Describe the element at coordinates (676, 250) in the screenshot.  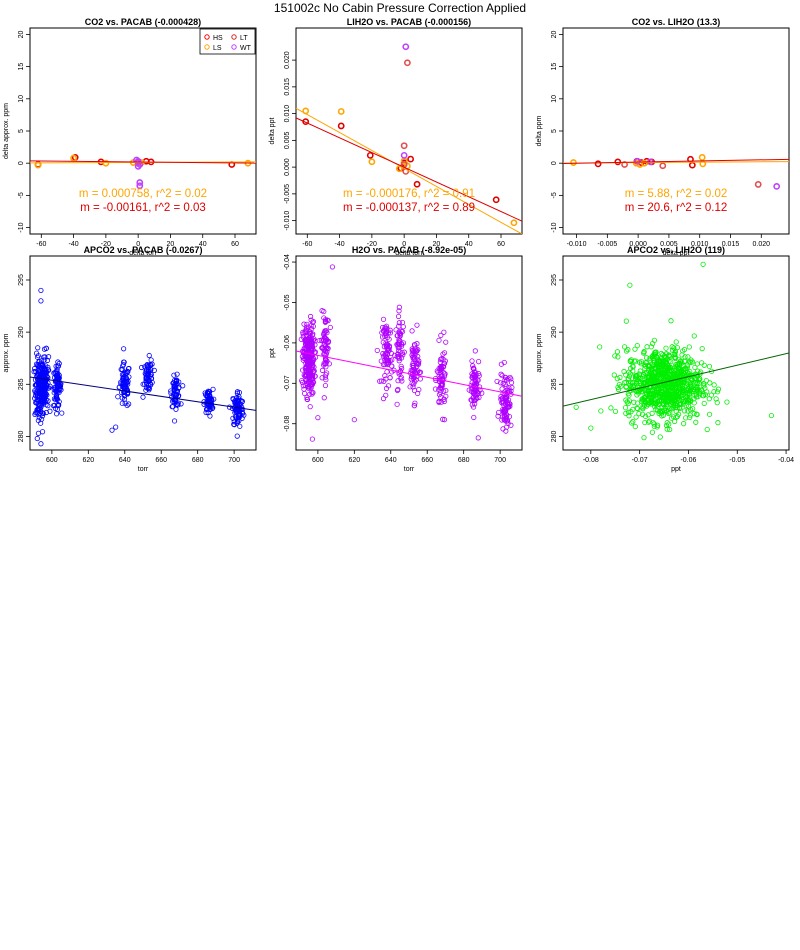
I see `panel-title: APCO2 vs. LIH2O (119)` at that location.